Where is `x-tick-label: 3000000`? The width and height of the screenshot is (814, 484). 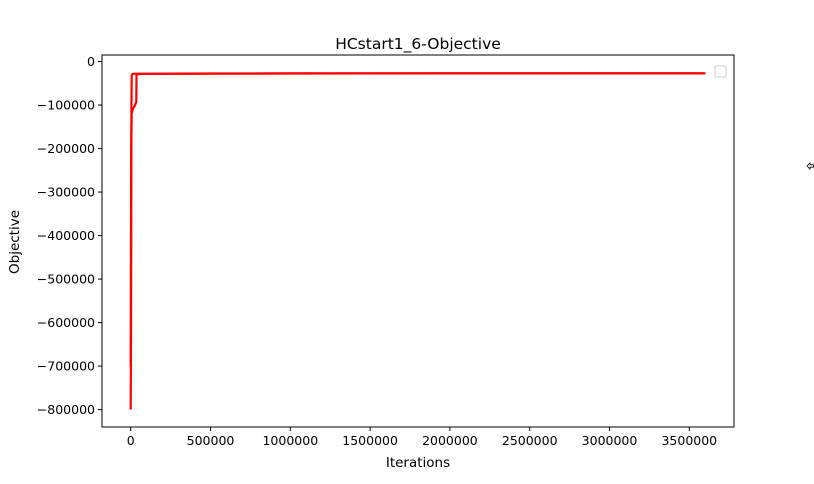
x-tick-label: 3000000 is located at coordinates (610, 440).